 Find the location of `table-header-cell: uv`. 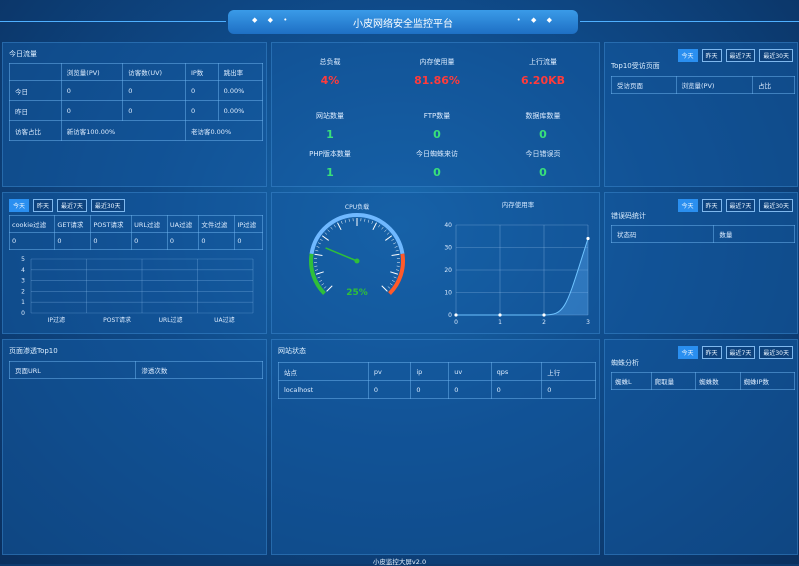

table-header-cell: uv is located at coordinates (470, 372).